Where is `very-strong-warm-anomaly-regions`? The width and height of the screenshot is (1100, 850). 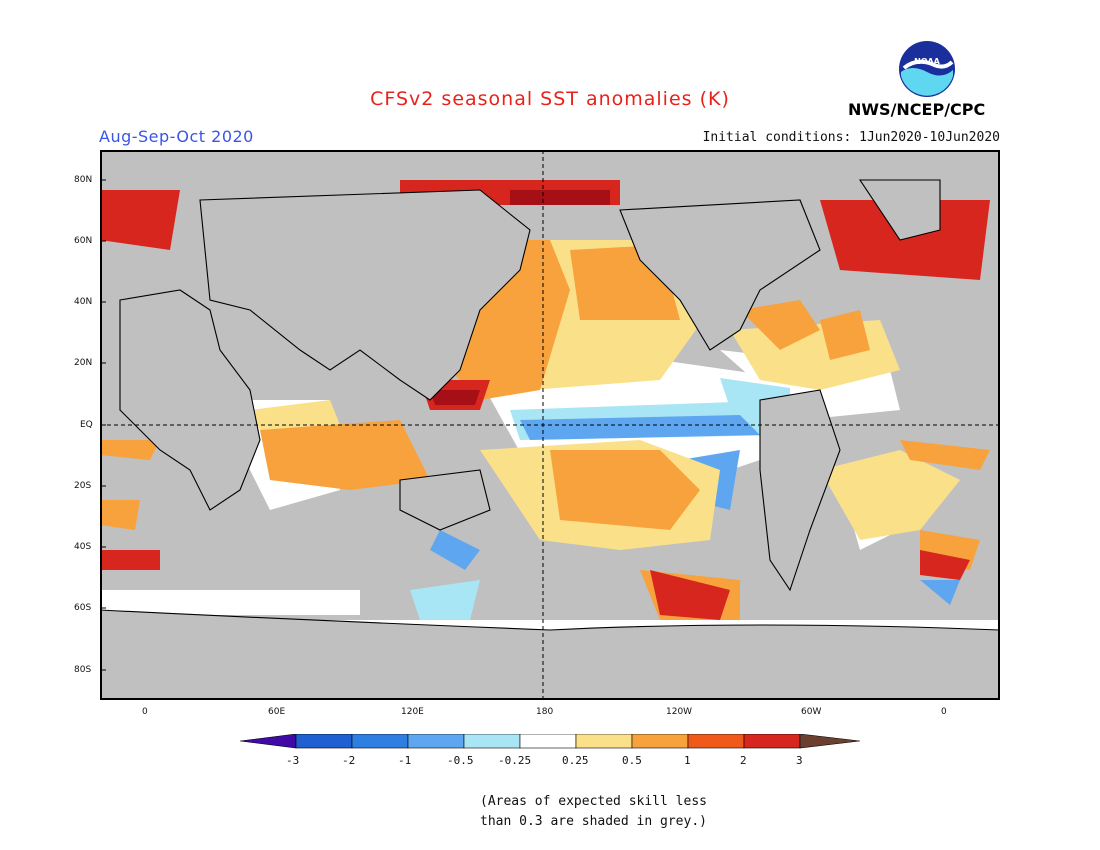 very-strong-warm-anomaly-regions is located at coordinates (520, 297).